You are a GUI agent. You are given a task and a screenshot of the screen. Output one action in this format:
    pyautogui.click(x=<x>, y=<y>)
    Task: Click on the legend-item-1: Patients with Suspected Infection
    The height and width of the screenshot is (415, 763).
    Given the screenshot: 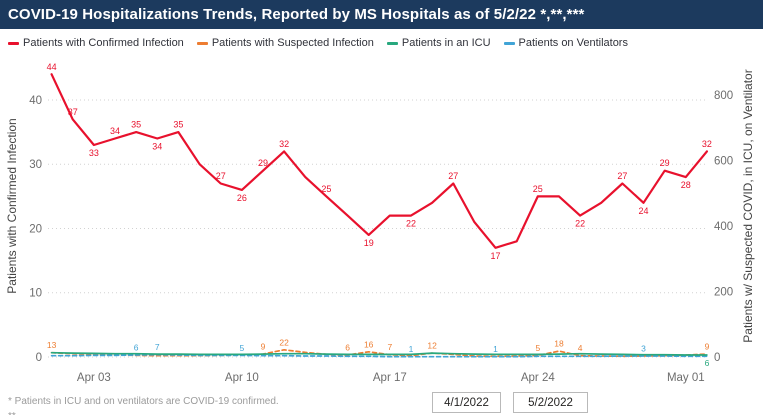 What is the action you would take?
    pyautogui.click(x=285, y=43)
    